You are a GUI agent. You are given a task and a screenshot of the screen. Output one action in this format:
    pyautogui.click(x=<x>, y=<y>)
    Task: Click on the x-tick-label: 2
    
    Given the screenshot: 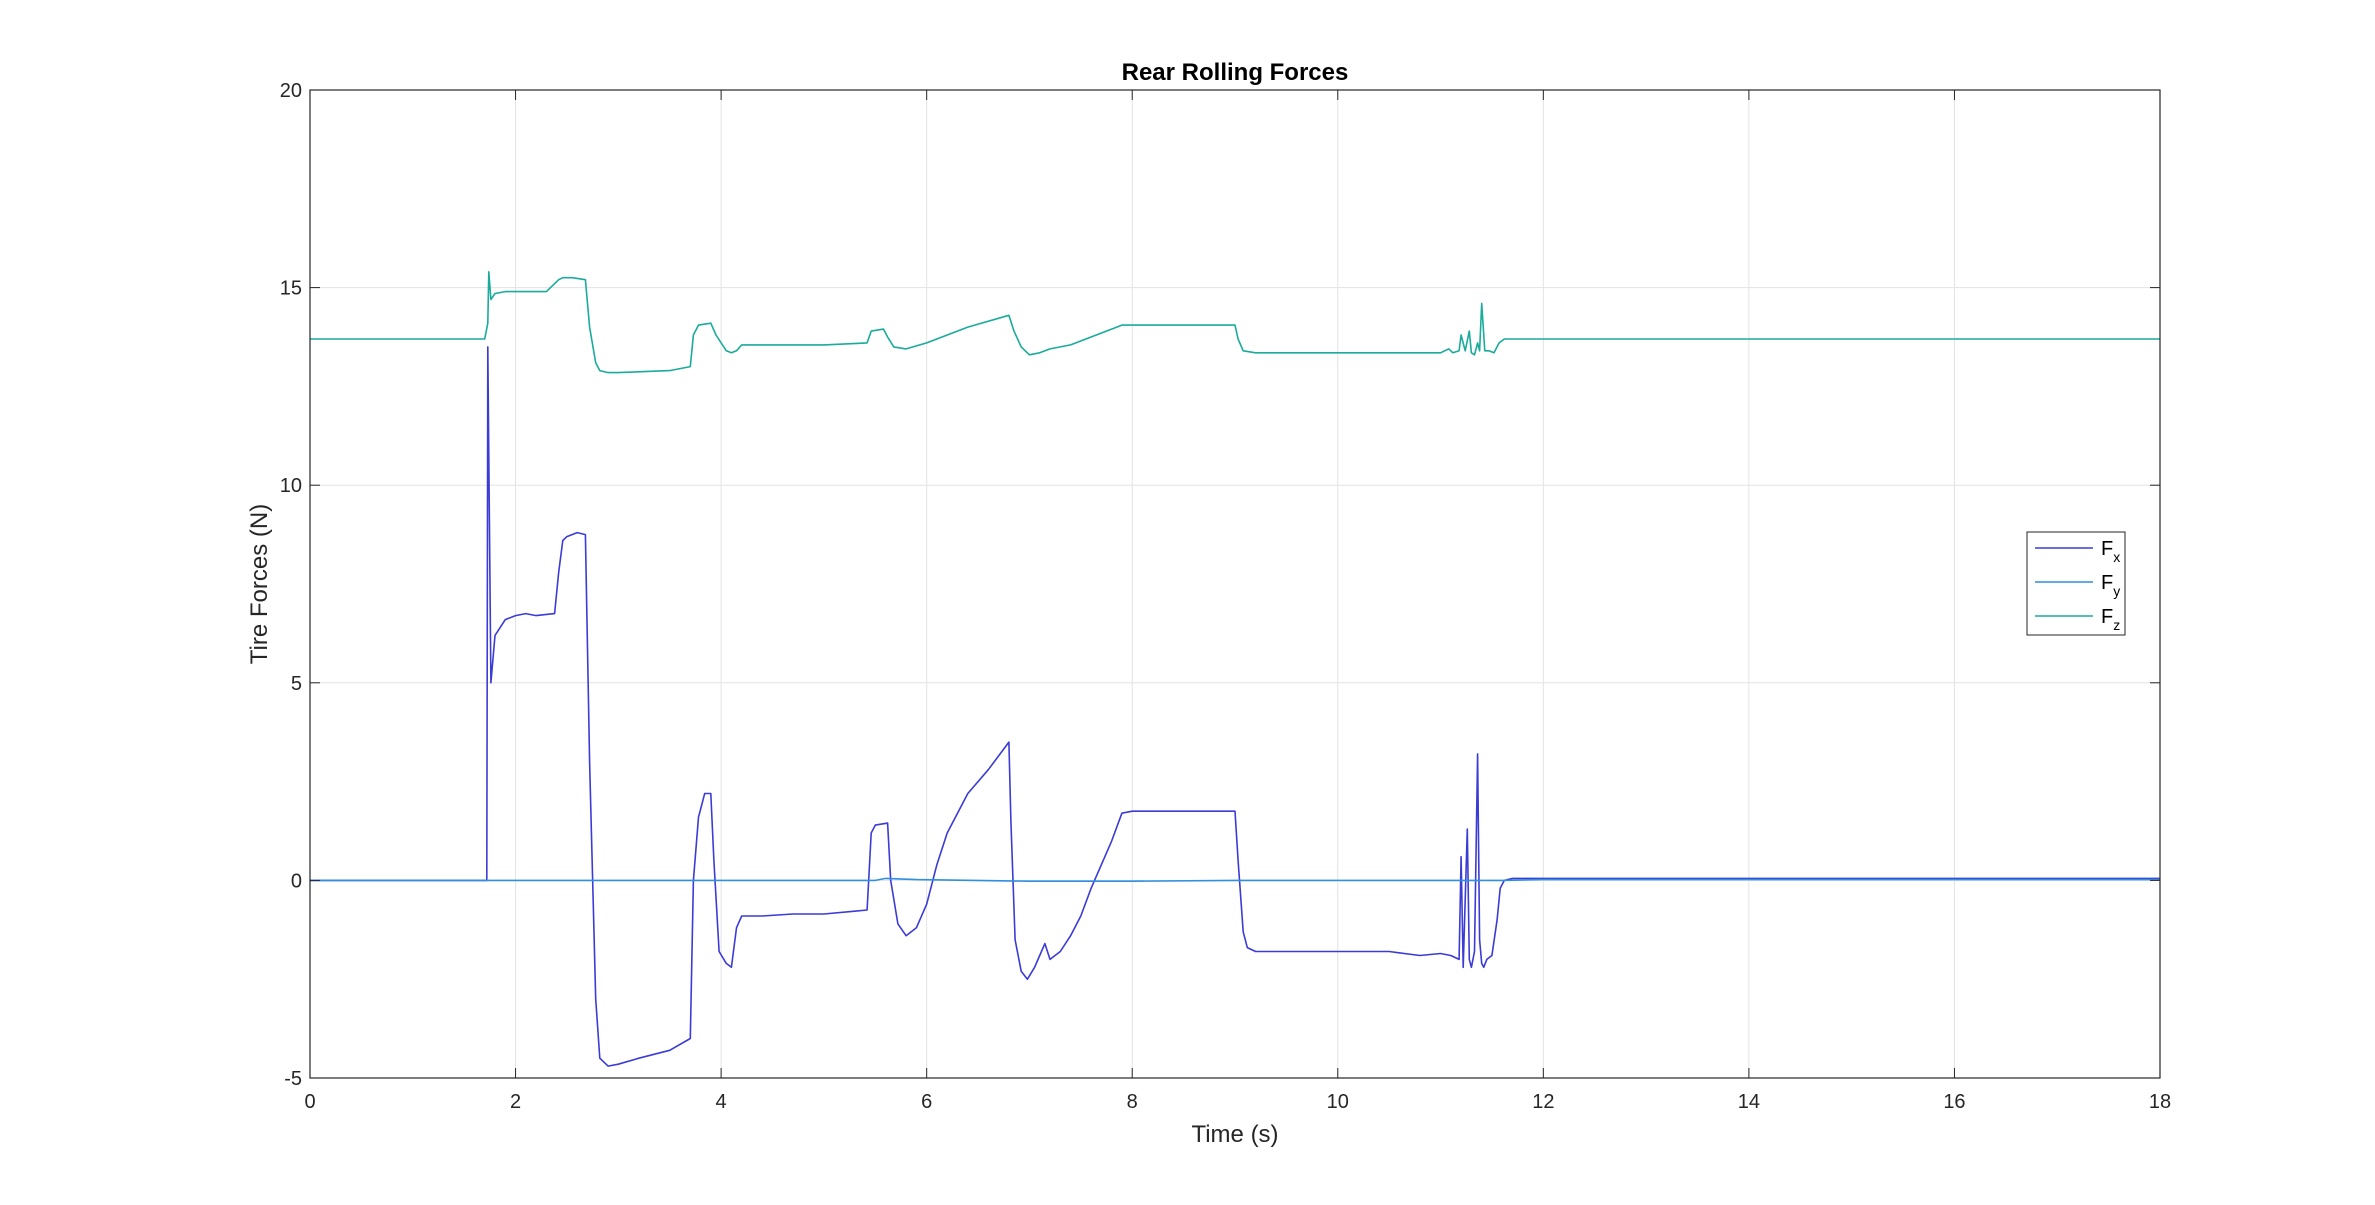 What is the action you would take?
    pyautogui.click(x=515, y=1102)
    